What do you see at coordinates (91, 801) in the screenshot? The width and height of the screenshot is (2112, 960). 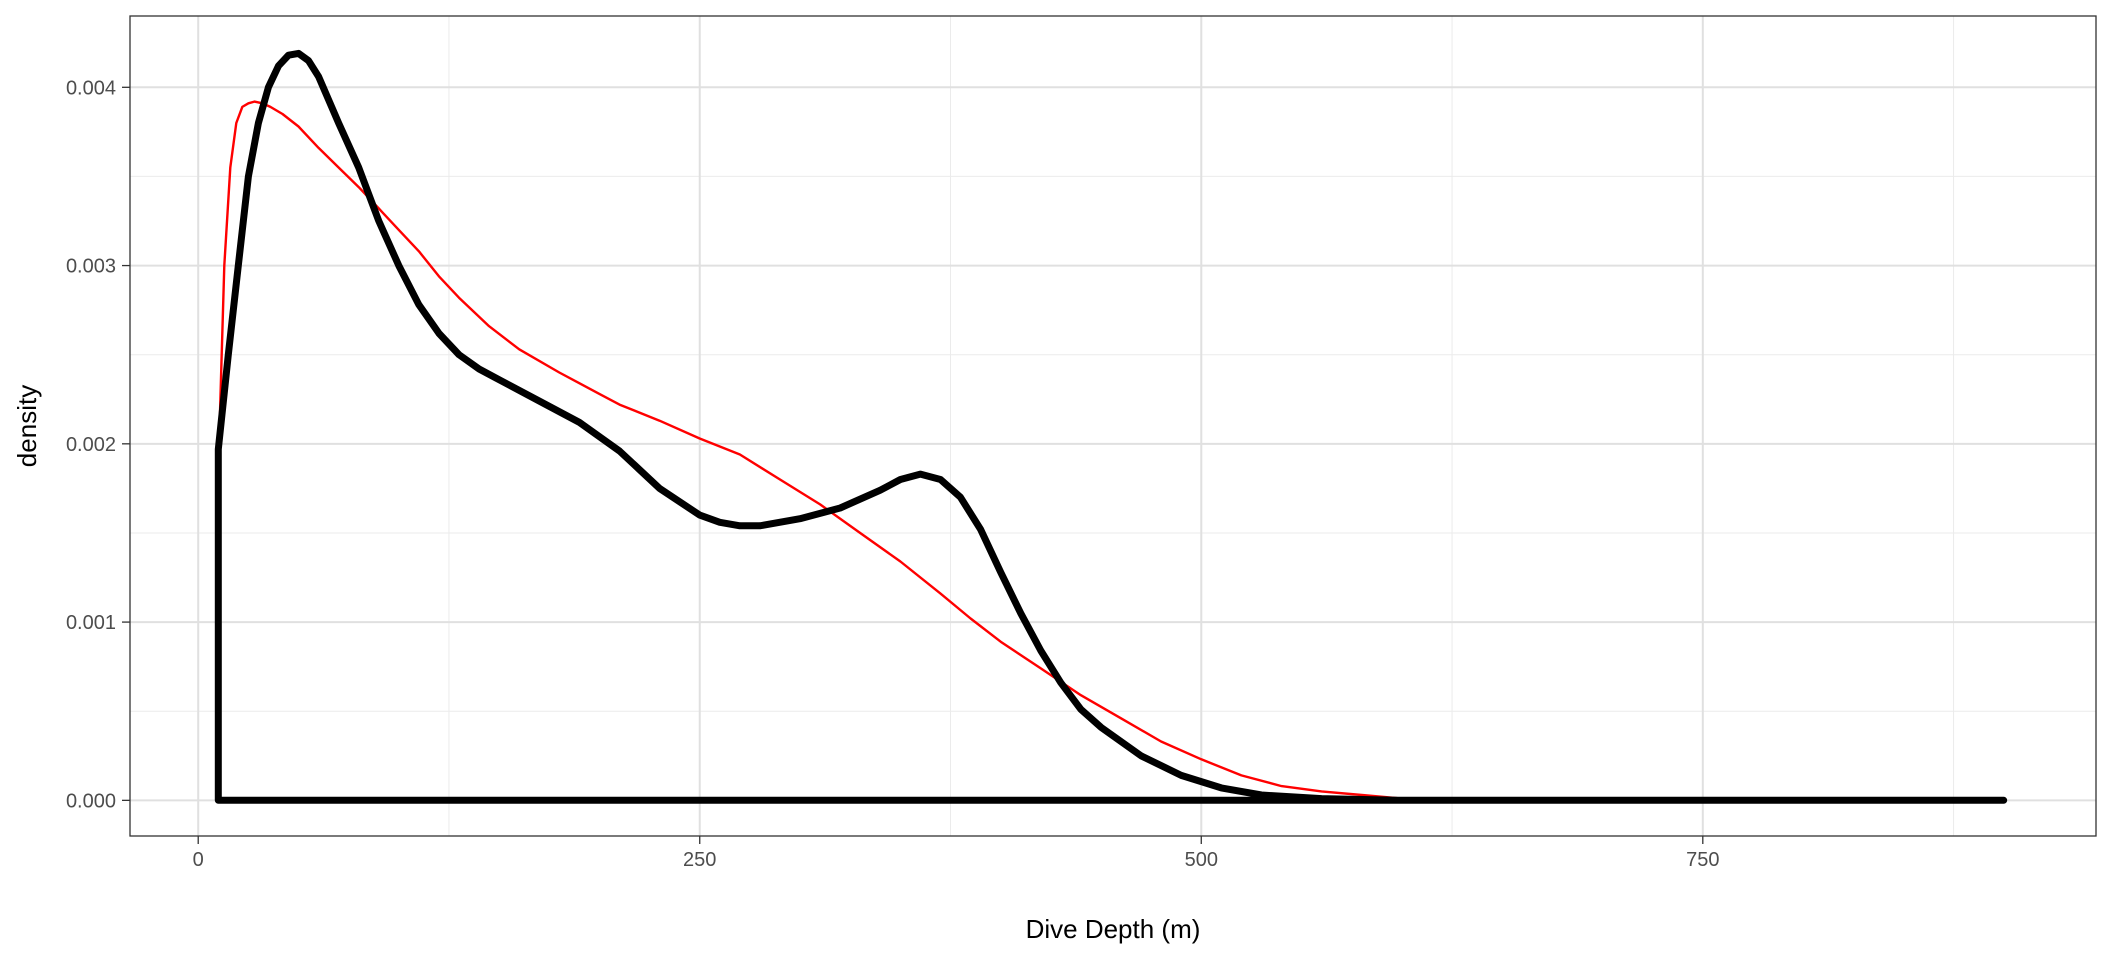 I see `y-tick-label: 0.000` at bounding box center [91, 801].